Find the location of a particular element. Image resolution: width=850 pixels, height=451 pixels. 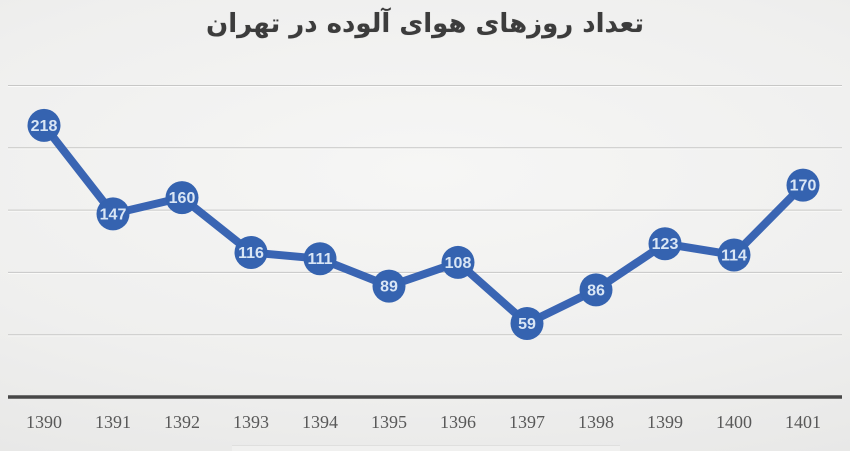

data-point-label: 116 is located at coordinates (251, 253).